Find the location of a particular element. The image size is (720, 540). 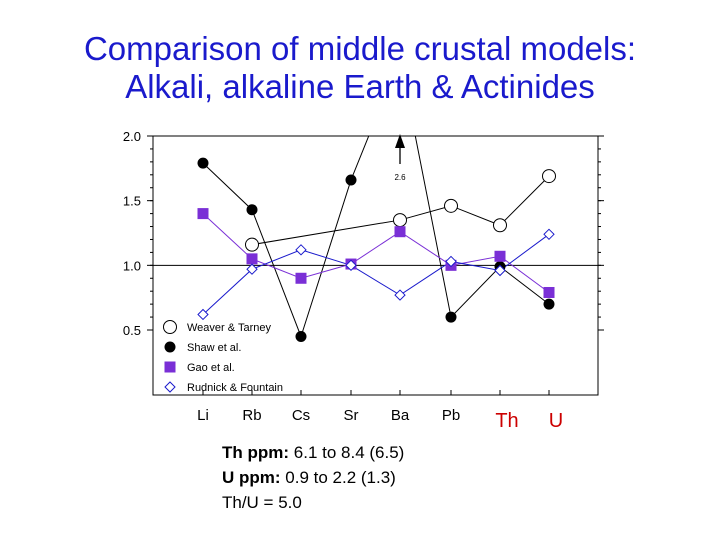

y-tick-label: 2.0 is located at coordinates (132, 136).